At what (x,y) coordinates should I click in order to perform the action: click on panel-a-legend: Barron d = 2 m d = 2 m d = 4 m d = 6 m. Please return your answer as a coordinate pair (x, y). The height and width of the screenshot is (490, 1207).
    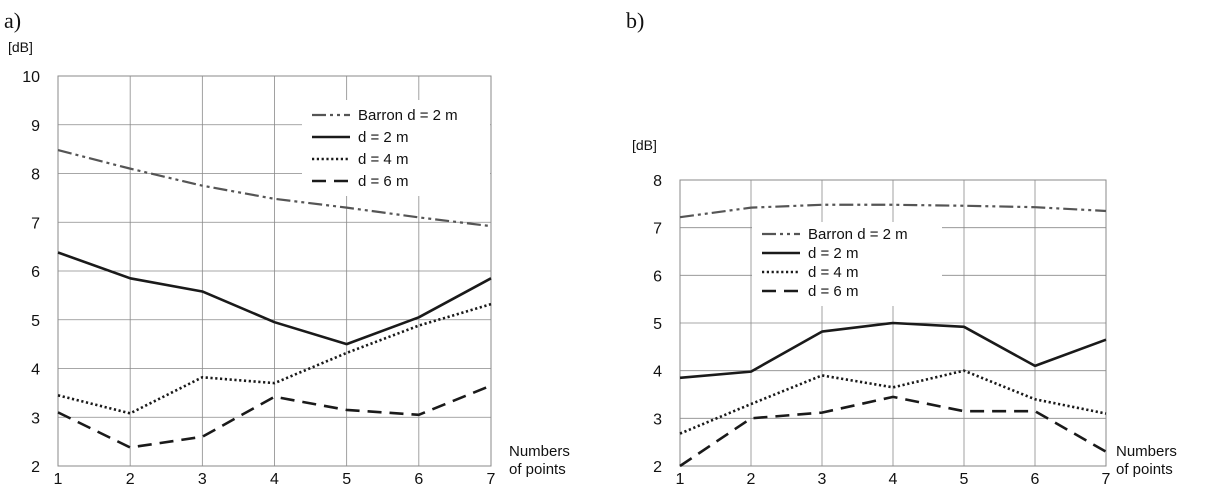
    Looking at the image, I should click on (396, 148).